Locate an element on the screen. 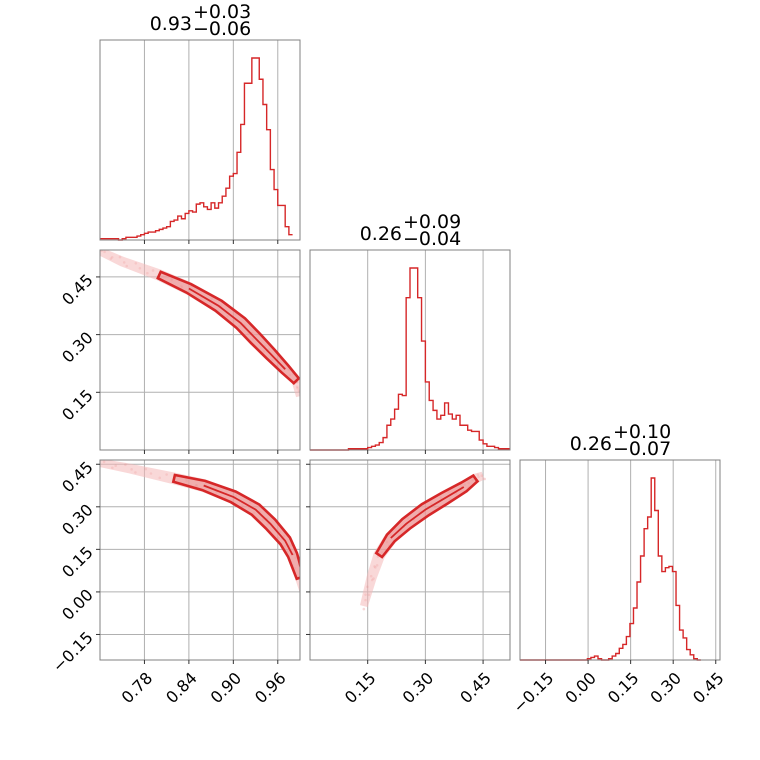 Image resolution: width=760 pixels, height=760 pixels. x-tick-label: 0.78 is located at coordinates (137, 687).